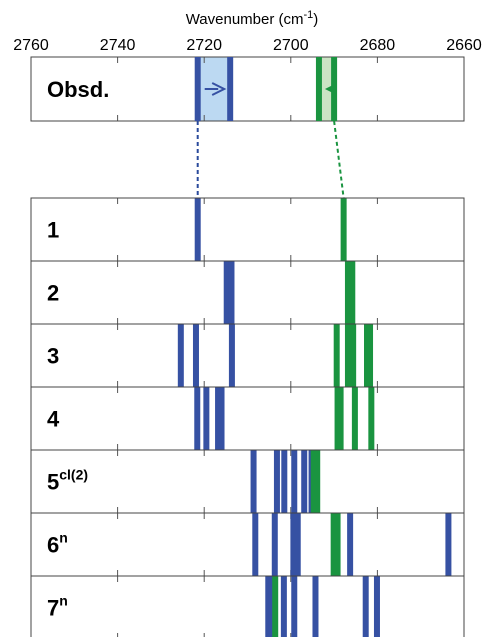 This screenshot has height=637, width=495. I want to click on panel-label: 2, so click(53, 293).